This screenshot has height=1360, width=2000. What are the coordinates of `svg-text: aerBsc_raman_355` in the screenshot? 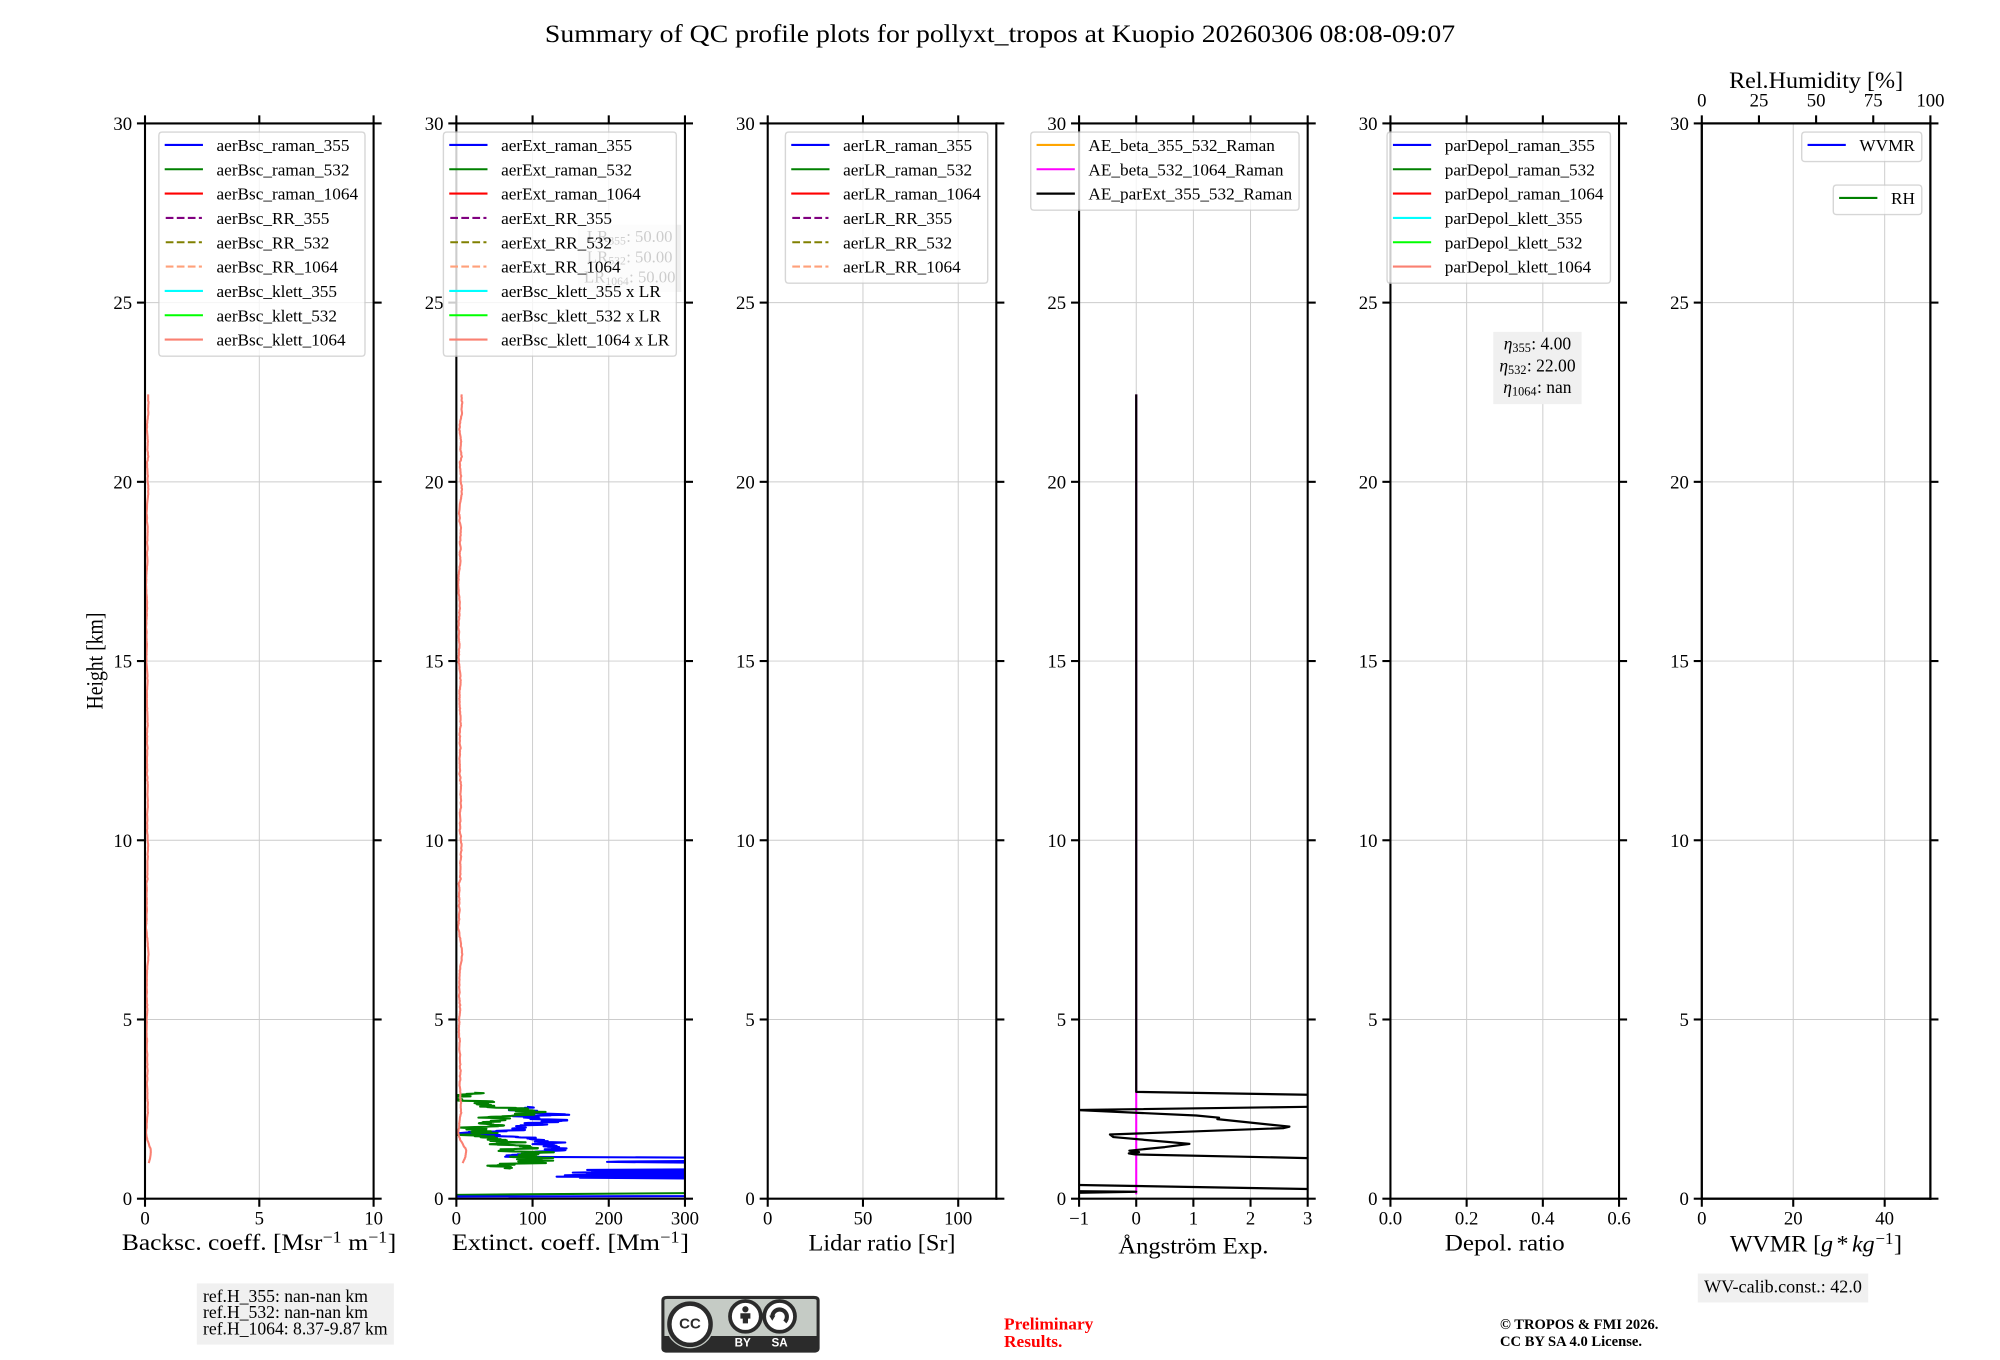 It's located at (283, 145).